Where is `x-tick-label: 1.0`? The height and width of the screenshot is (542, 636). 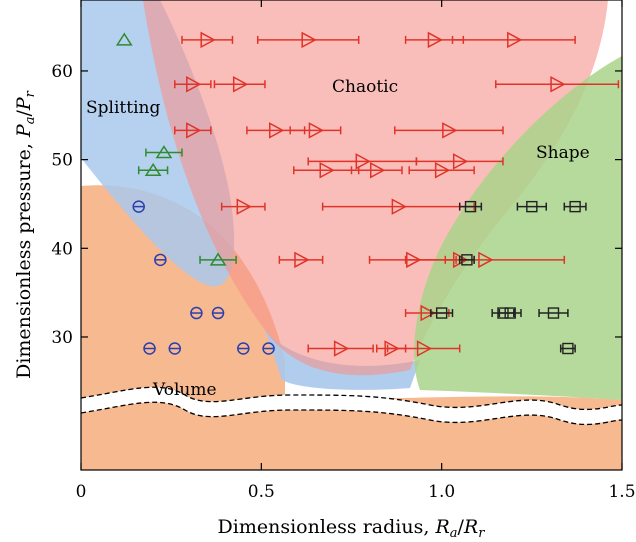
x-tick-label: 1.0 is located at coordinates (441, 492).